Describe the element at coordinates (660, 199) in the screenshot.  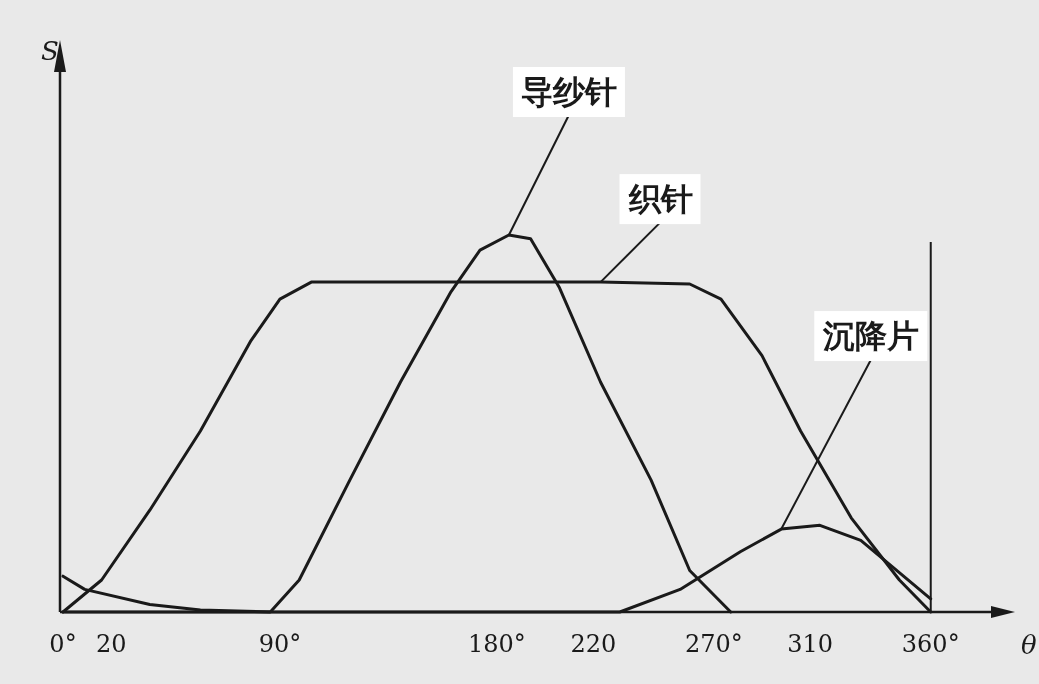
I see `text: 织针` at that location.